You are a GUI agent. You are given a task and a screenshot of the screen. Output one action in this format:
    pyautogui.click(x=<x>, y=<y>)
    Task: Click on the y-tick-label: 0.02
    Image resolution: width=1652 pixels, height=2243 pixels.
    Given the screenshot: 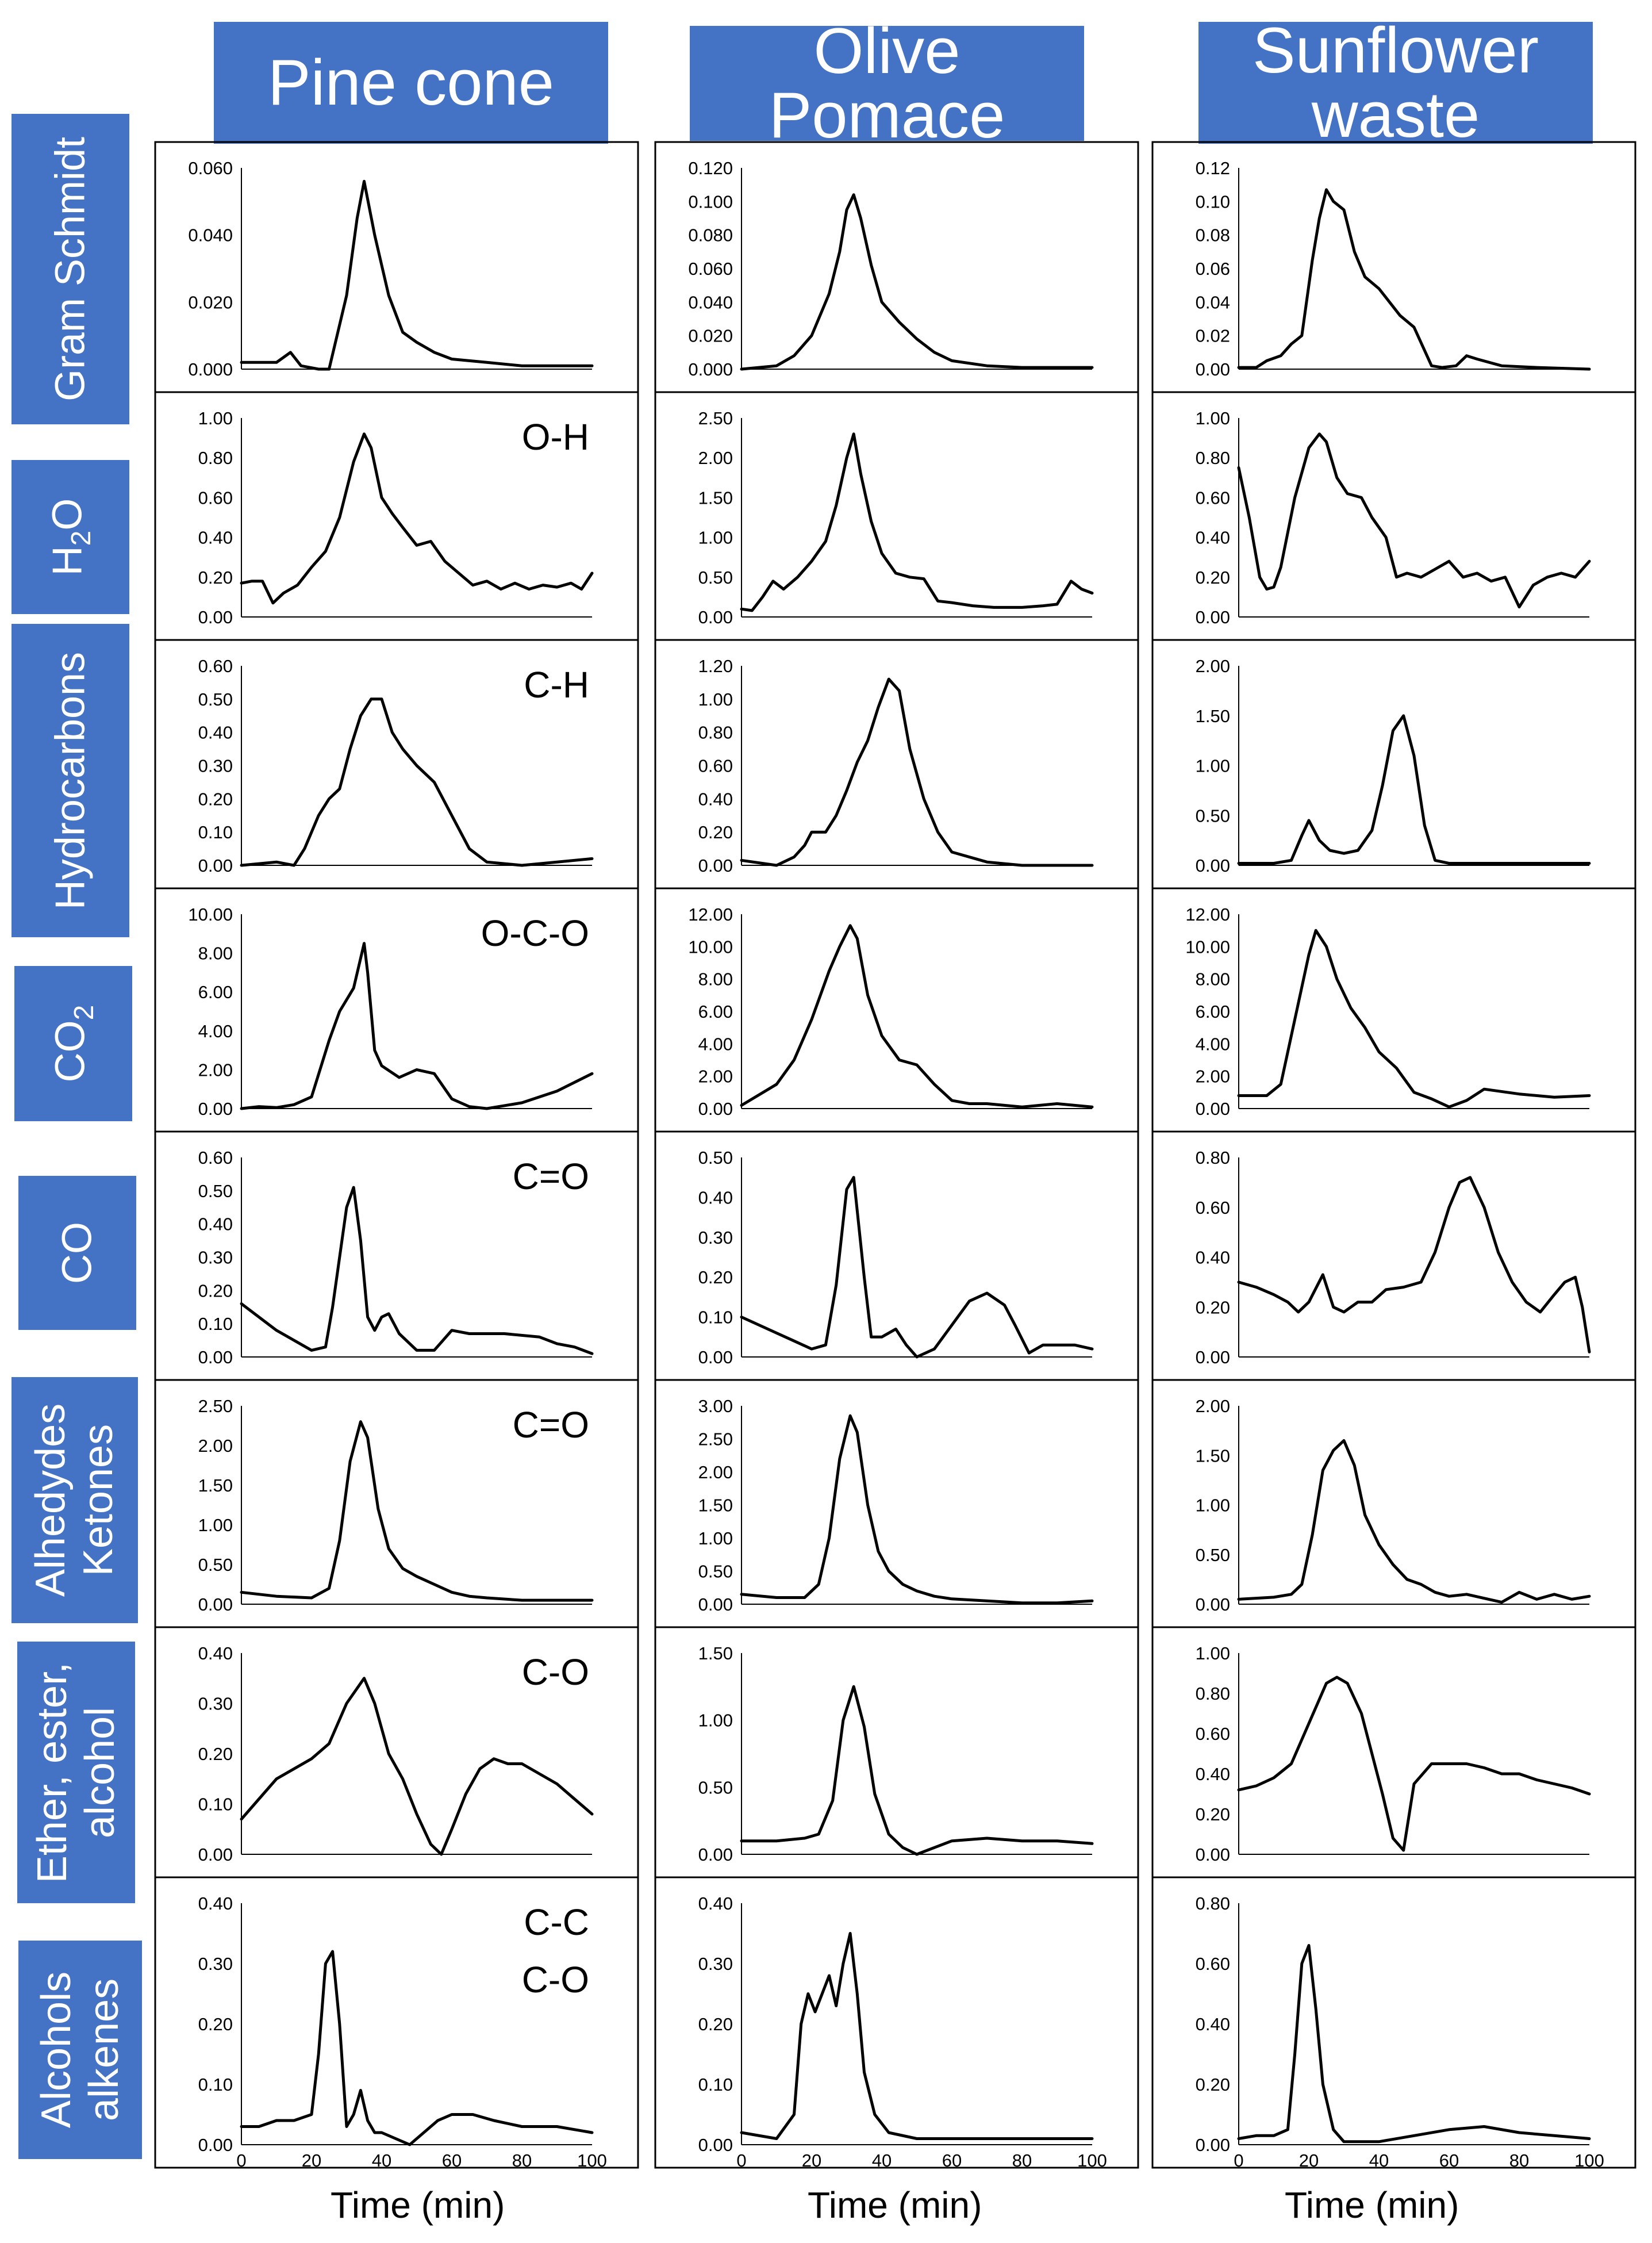 What is the action you would take?
    pyautogui.click(x=1213, y=336)
    